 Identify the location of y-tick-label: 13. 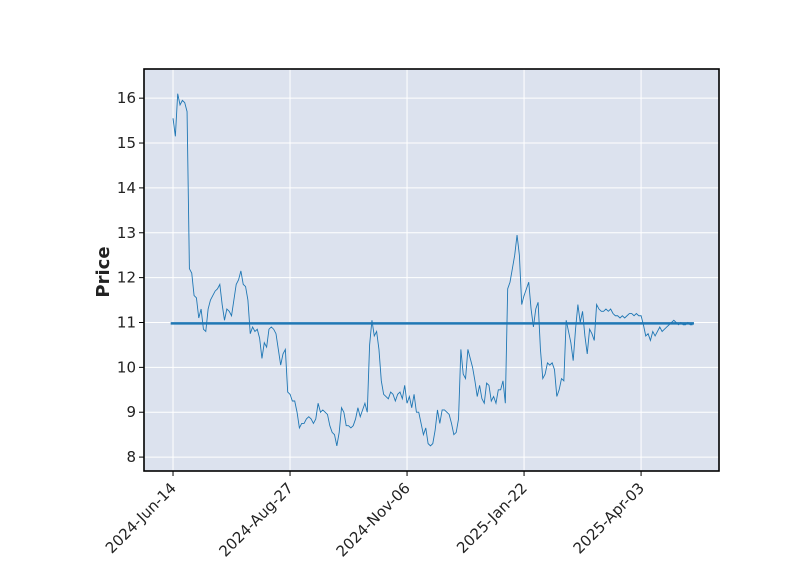
(126, 233).